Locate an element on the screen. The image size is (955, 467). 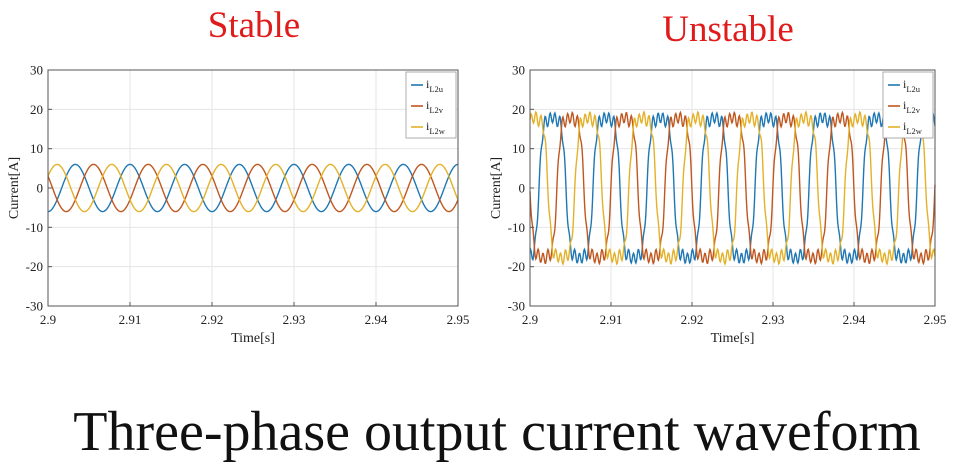
stable-title: Stable is located at coordinates (254, 25).